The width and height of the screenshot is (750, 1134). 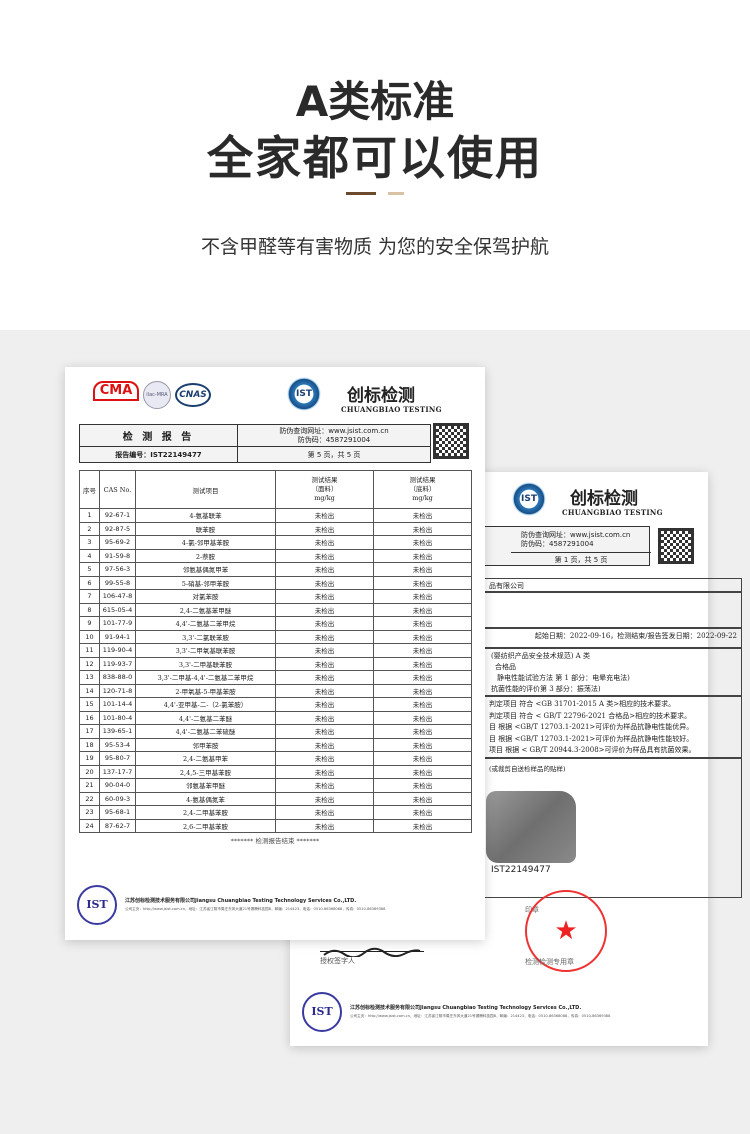 I want to click on table-row: 12 119-93-7 3,3'-二甲基联苯胺 未检出 未检出, so click(x=275, y=663).